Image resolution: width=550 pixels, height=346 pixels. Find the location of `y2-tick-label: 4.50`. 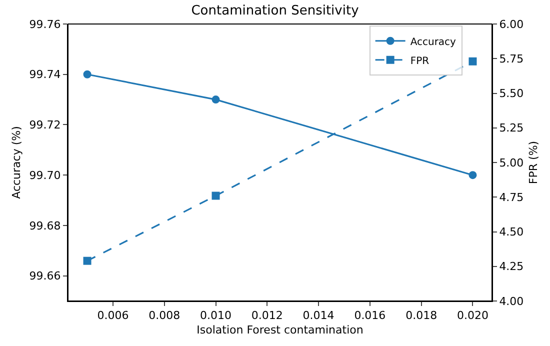

y2-tick-label: 4.50 is located at coordinates (511, 232).